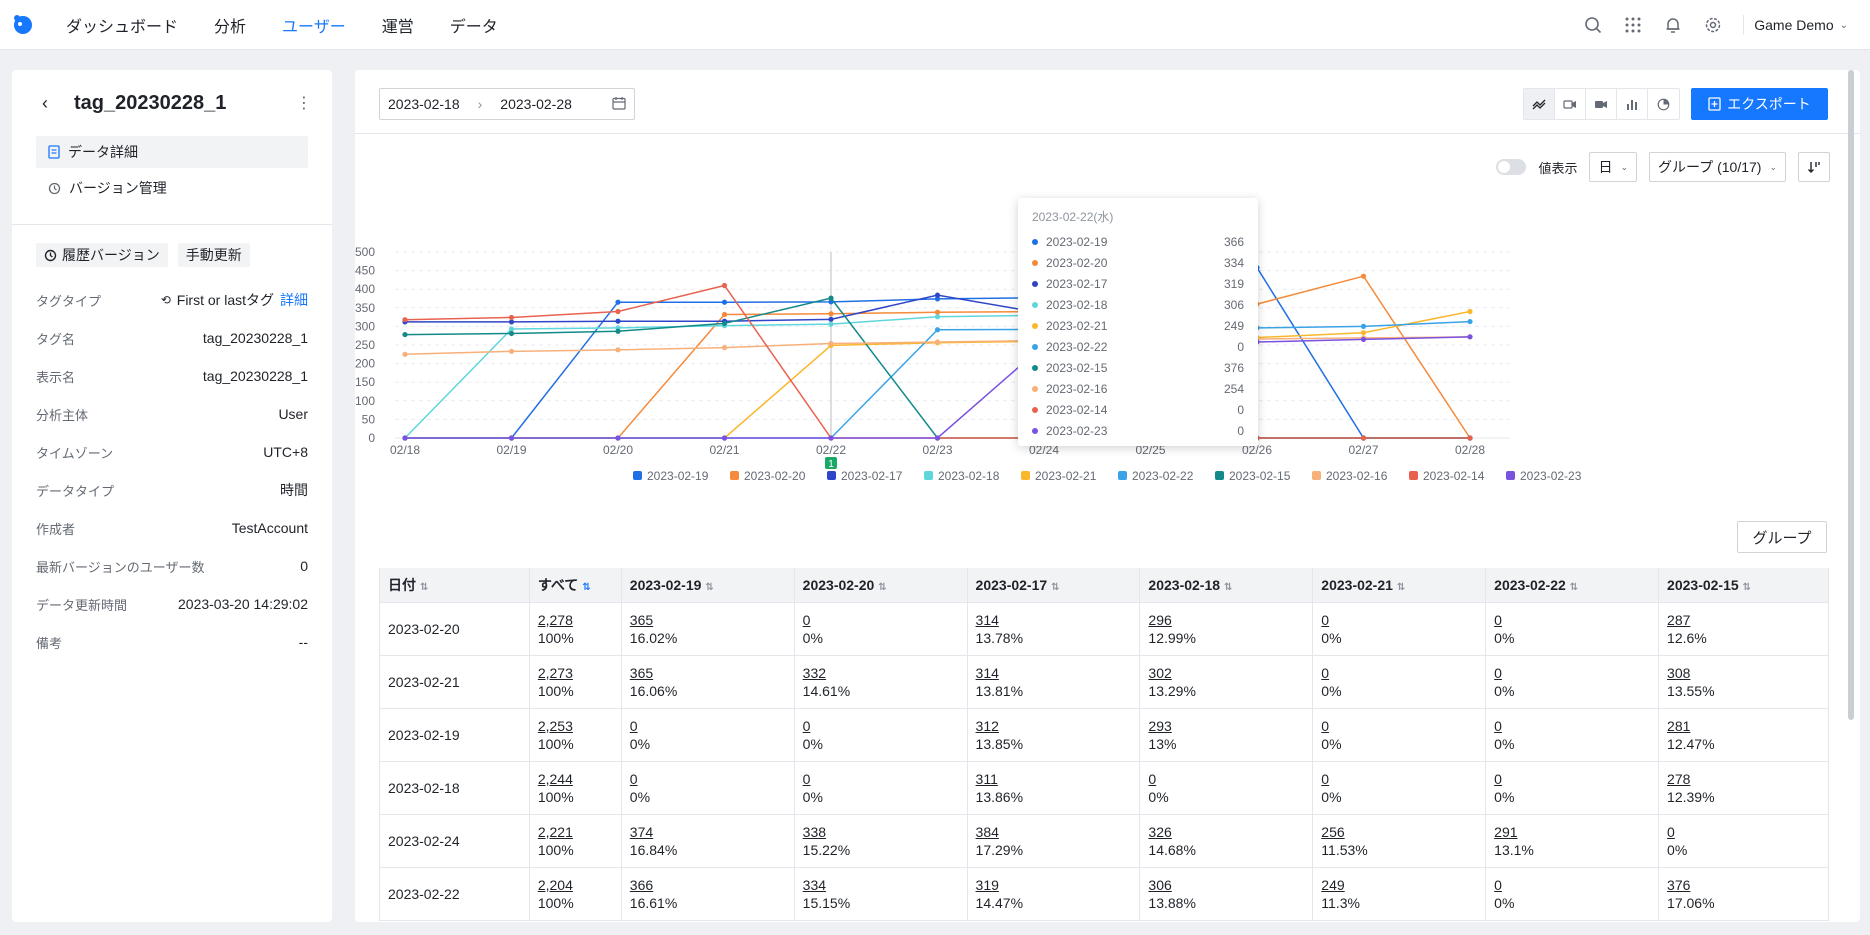  Describe the element at coordinates (507, 104) in the screenshot. I see `date-range-picker: 2023-02-18 › 2023-02-28` at that location.